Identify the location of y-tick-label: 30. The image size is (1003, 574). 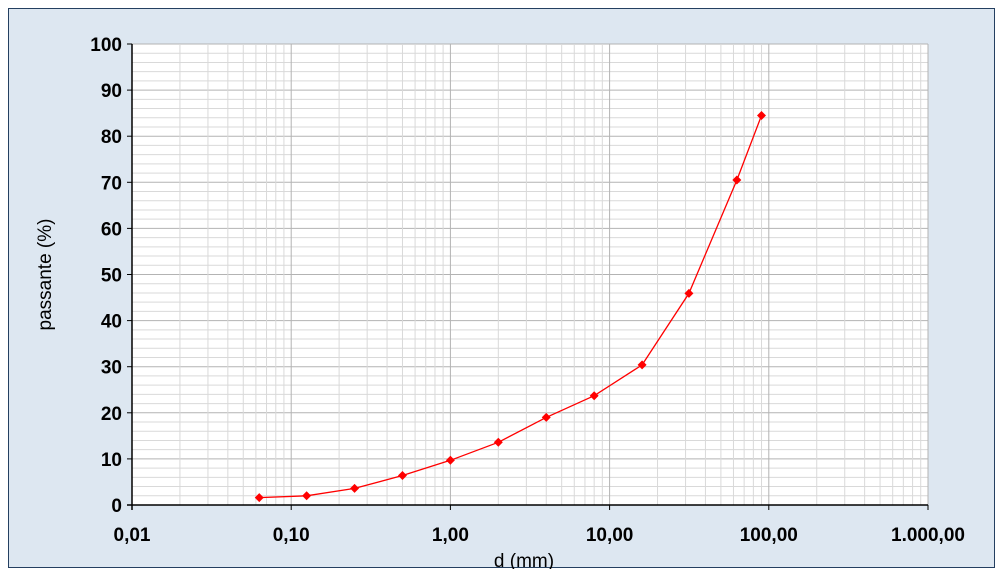
(111, 368).